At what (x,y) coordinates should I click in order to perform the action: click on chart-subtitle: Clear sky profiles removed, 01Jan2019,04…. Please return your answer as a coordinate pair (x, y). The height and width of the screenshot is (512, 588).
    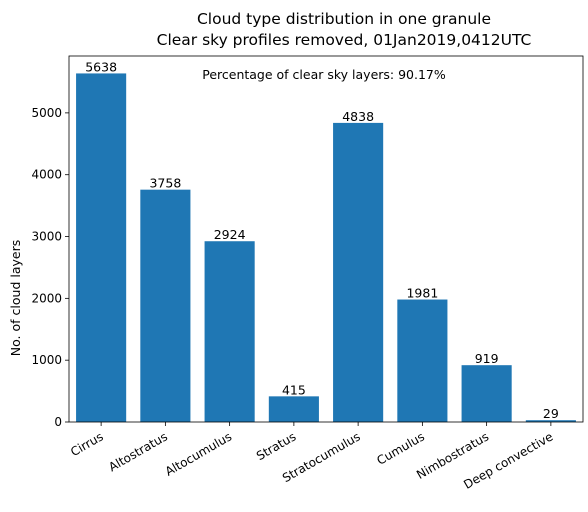
    Looking at the image, I should click on (344, 40).